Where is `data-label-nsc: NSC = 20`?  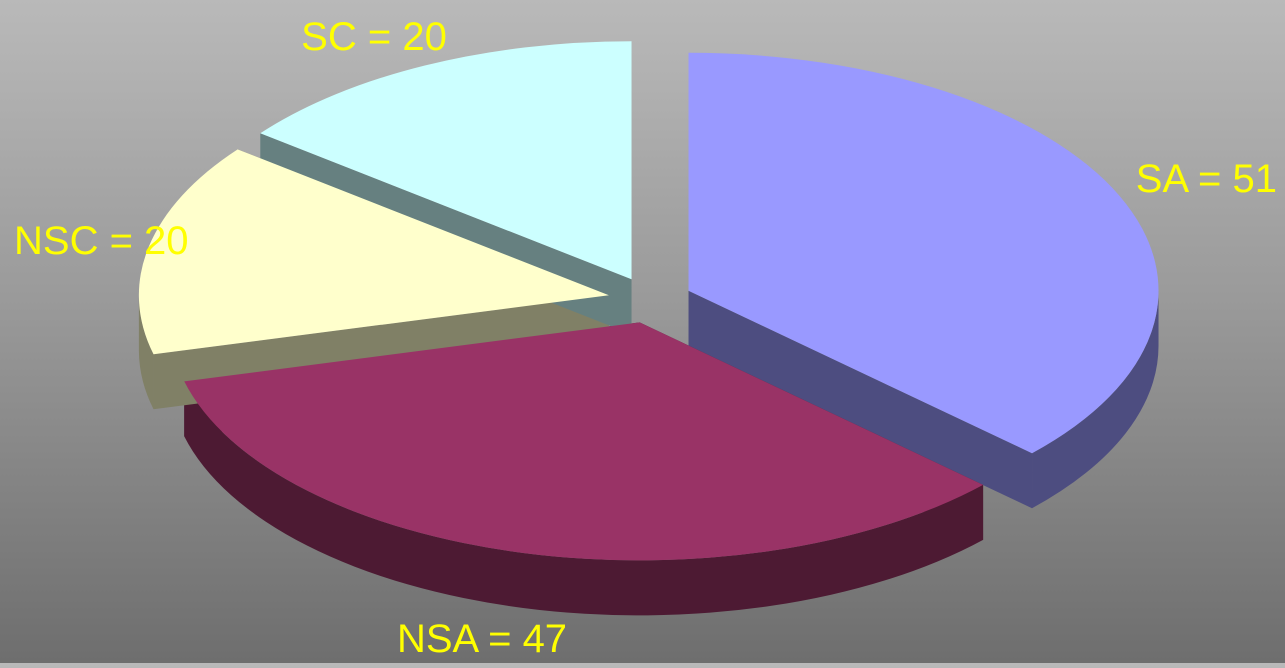
data-label-nsc: NSC = 20 is located at coordinates (101, 241).